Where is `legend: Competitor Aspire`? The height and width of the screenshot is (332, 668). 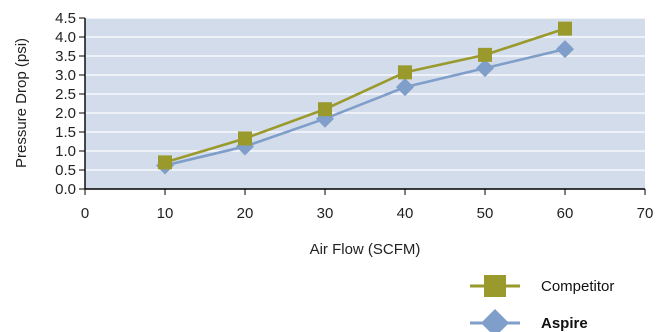
legend: Competitor Aspire is located at coordinates (542, 303).